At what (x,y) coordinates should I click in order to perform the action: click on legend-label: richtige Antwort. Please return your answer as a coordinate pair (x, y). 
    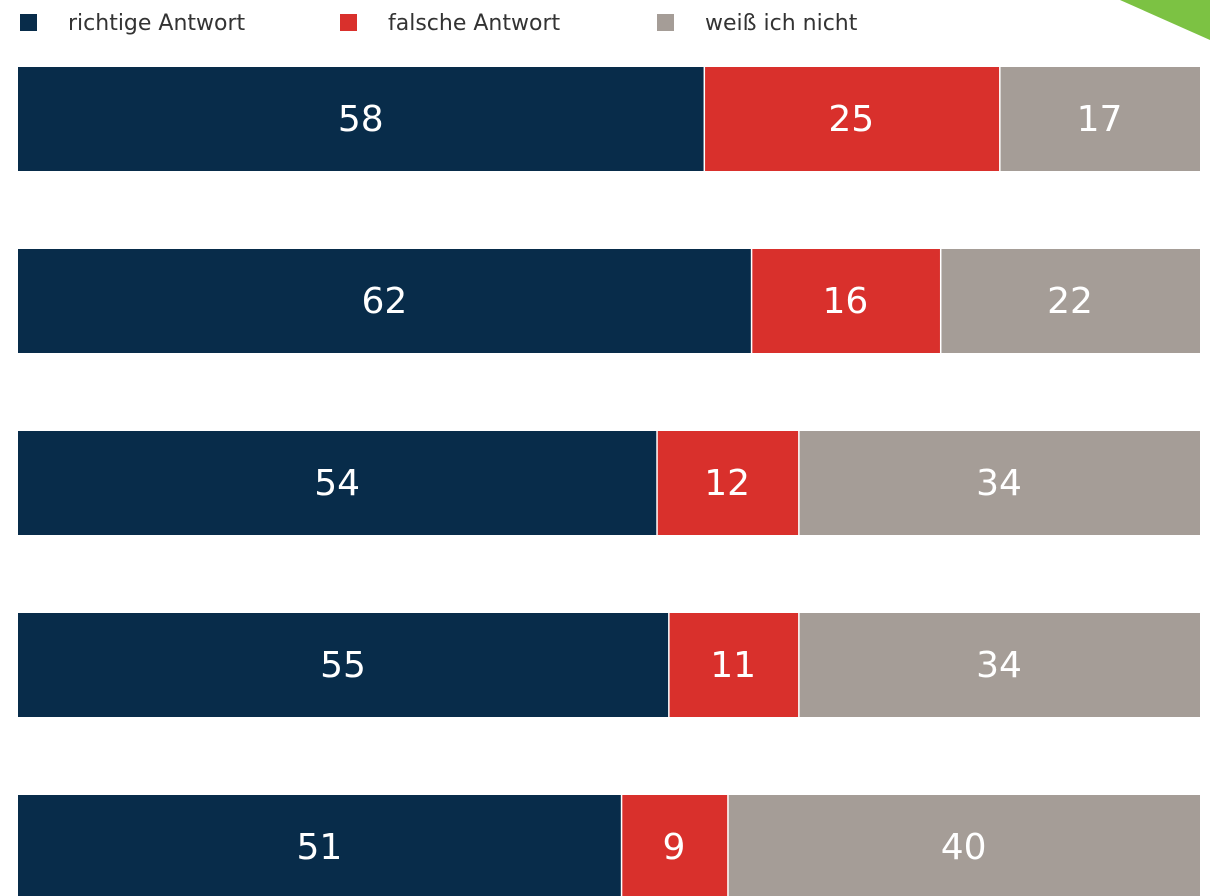
    Looking at the image, I should click on (157, 23).